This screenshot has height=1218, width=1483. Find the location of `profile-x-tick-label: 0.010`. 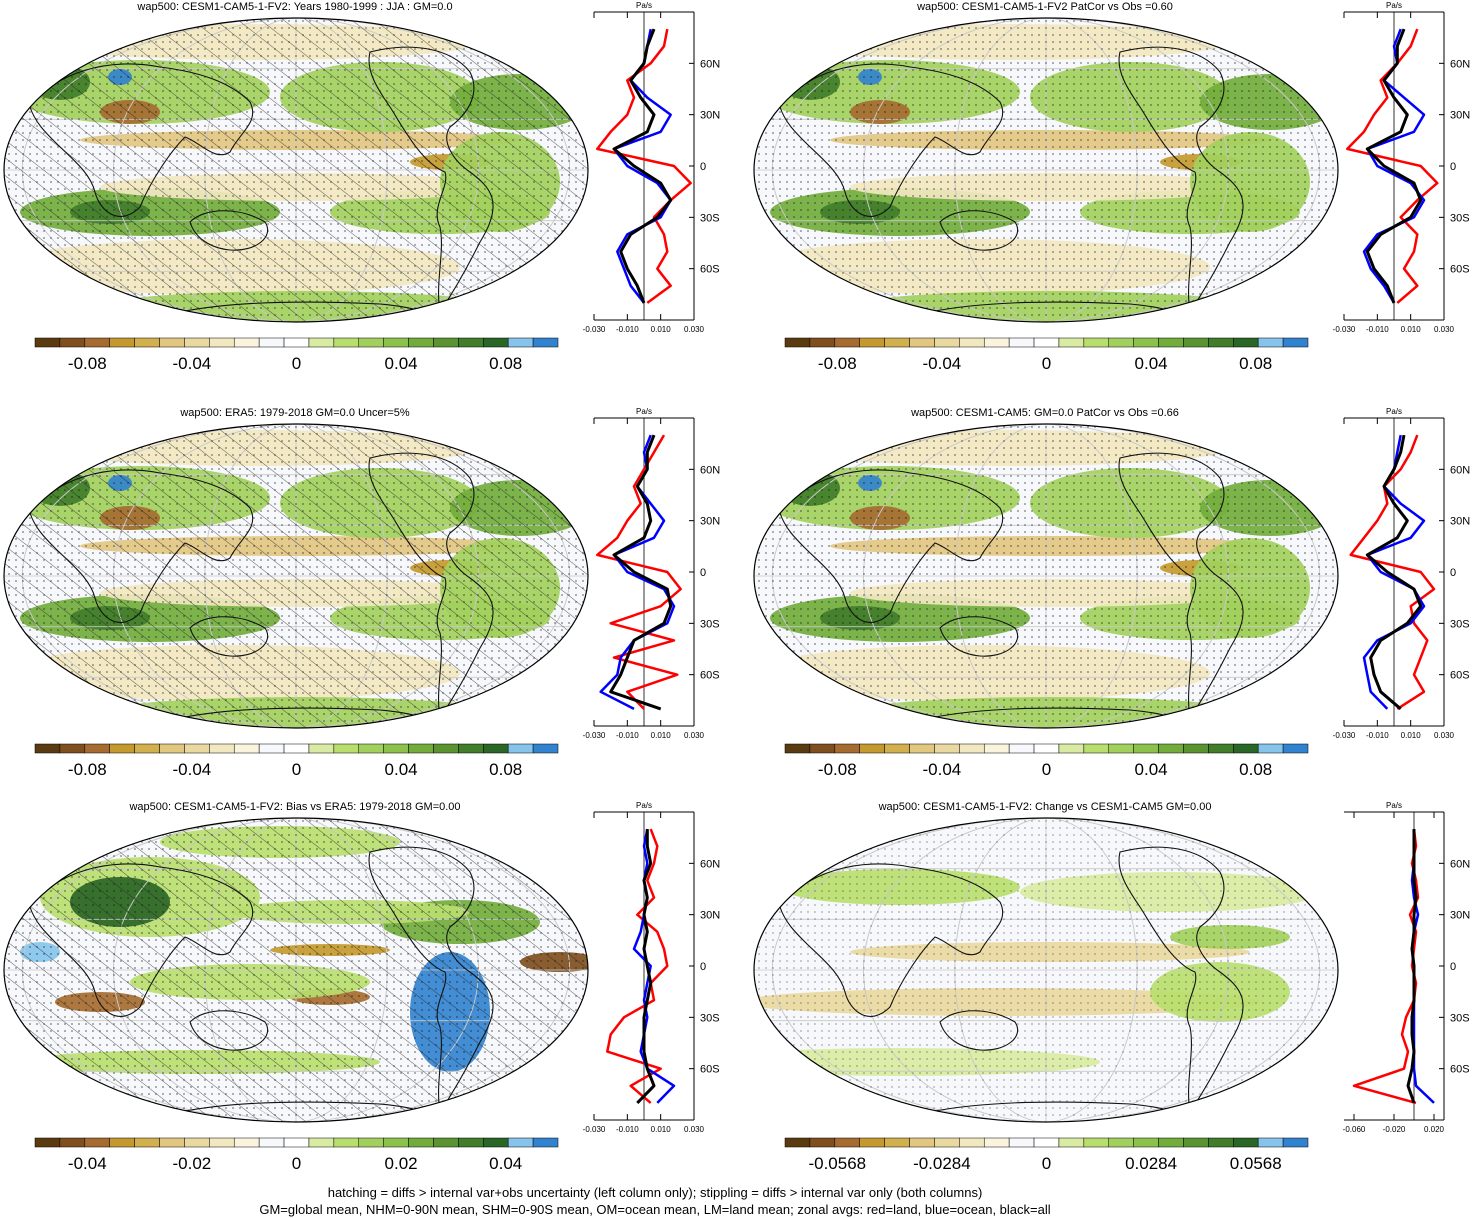

profile-x-tick-label: 0.010 is located at coordinates (1411, 329).